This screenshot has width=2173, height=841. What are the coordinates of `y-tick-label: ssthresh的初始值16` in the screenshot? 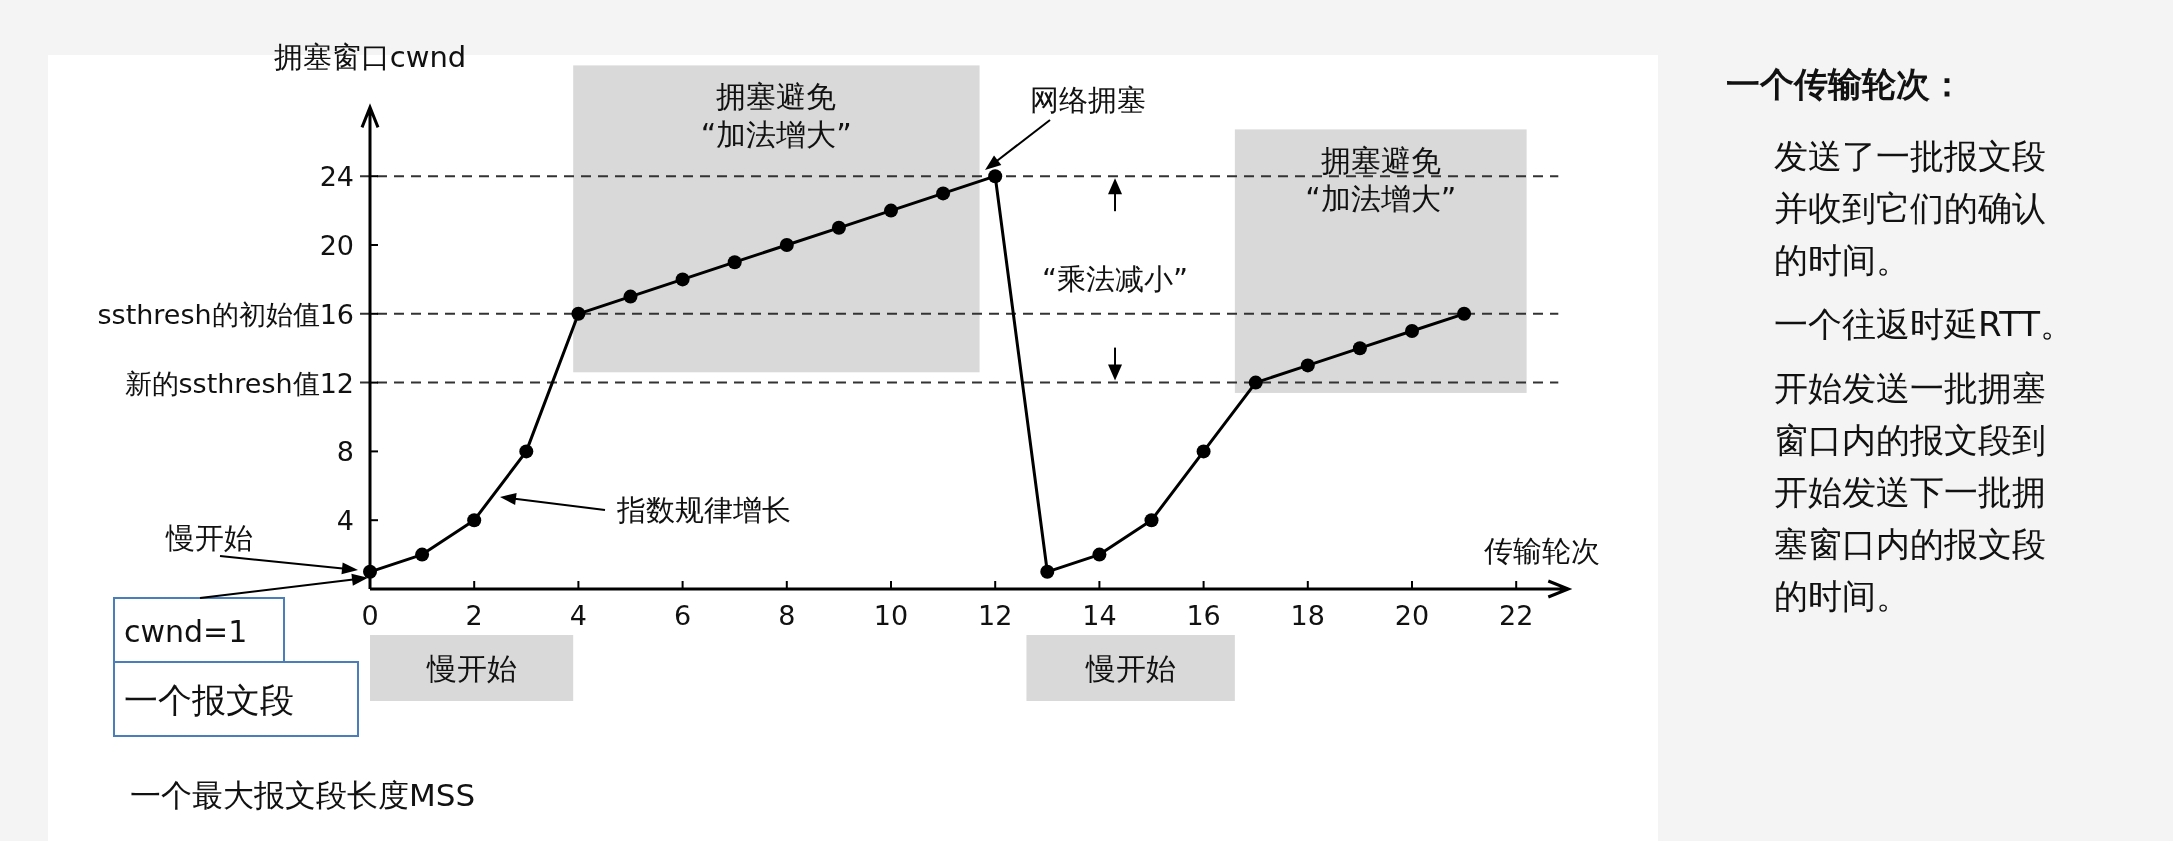 It's located at (225, 314).